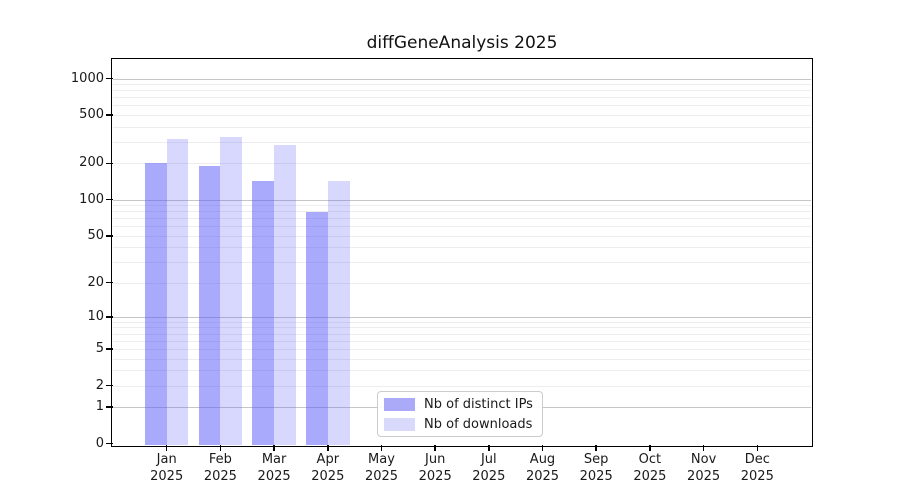 The height and width of the screenshot is (500, 900). I want to click on y-tick-label: 50, so click(95, 235).